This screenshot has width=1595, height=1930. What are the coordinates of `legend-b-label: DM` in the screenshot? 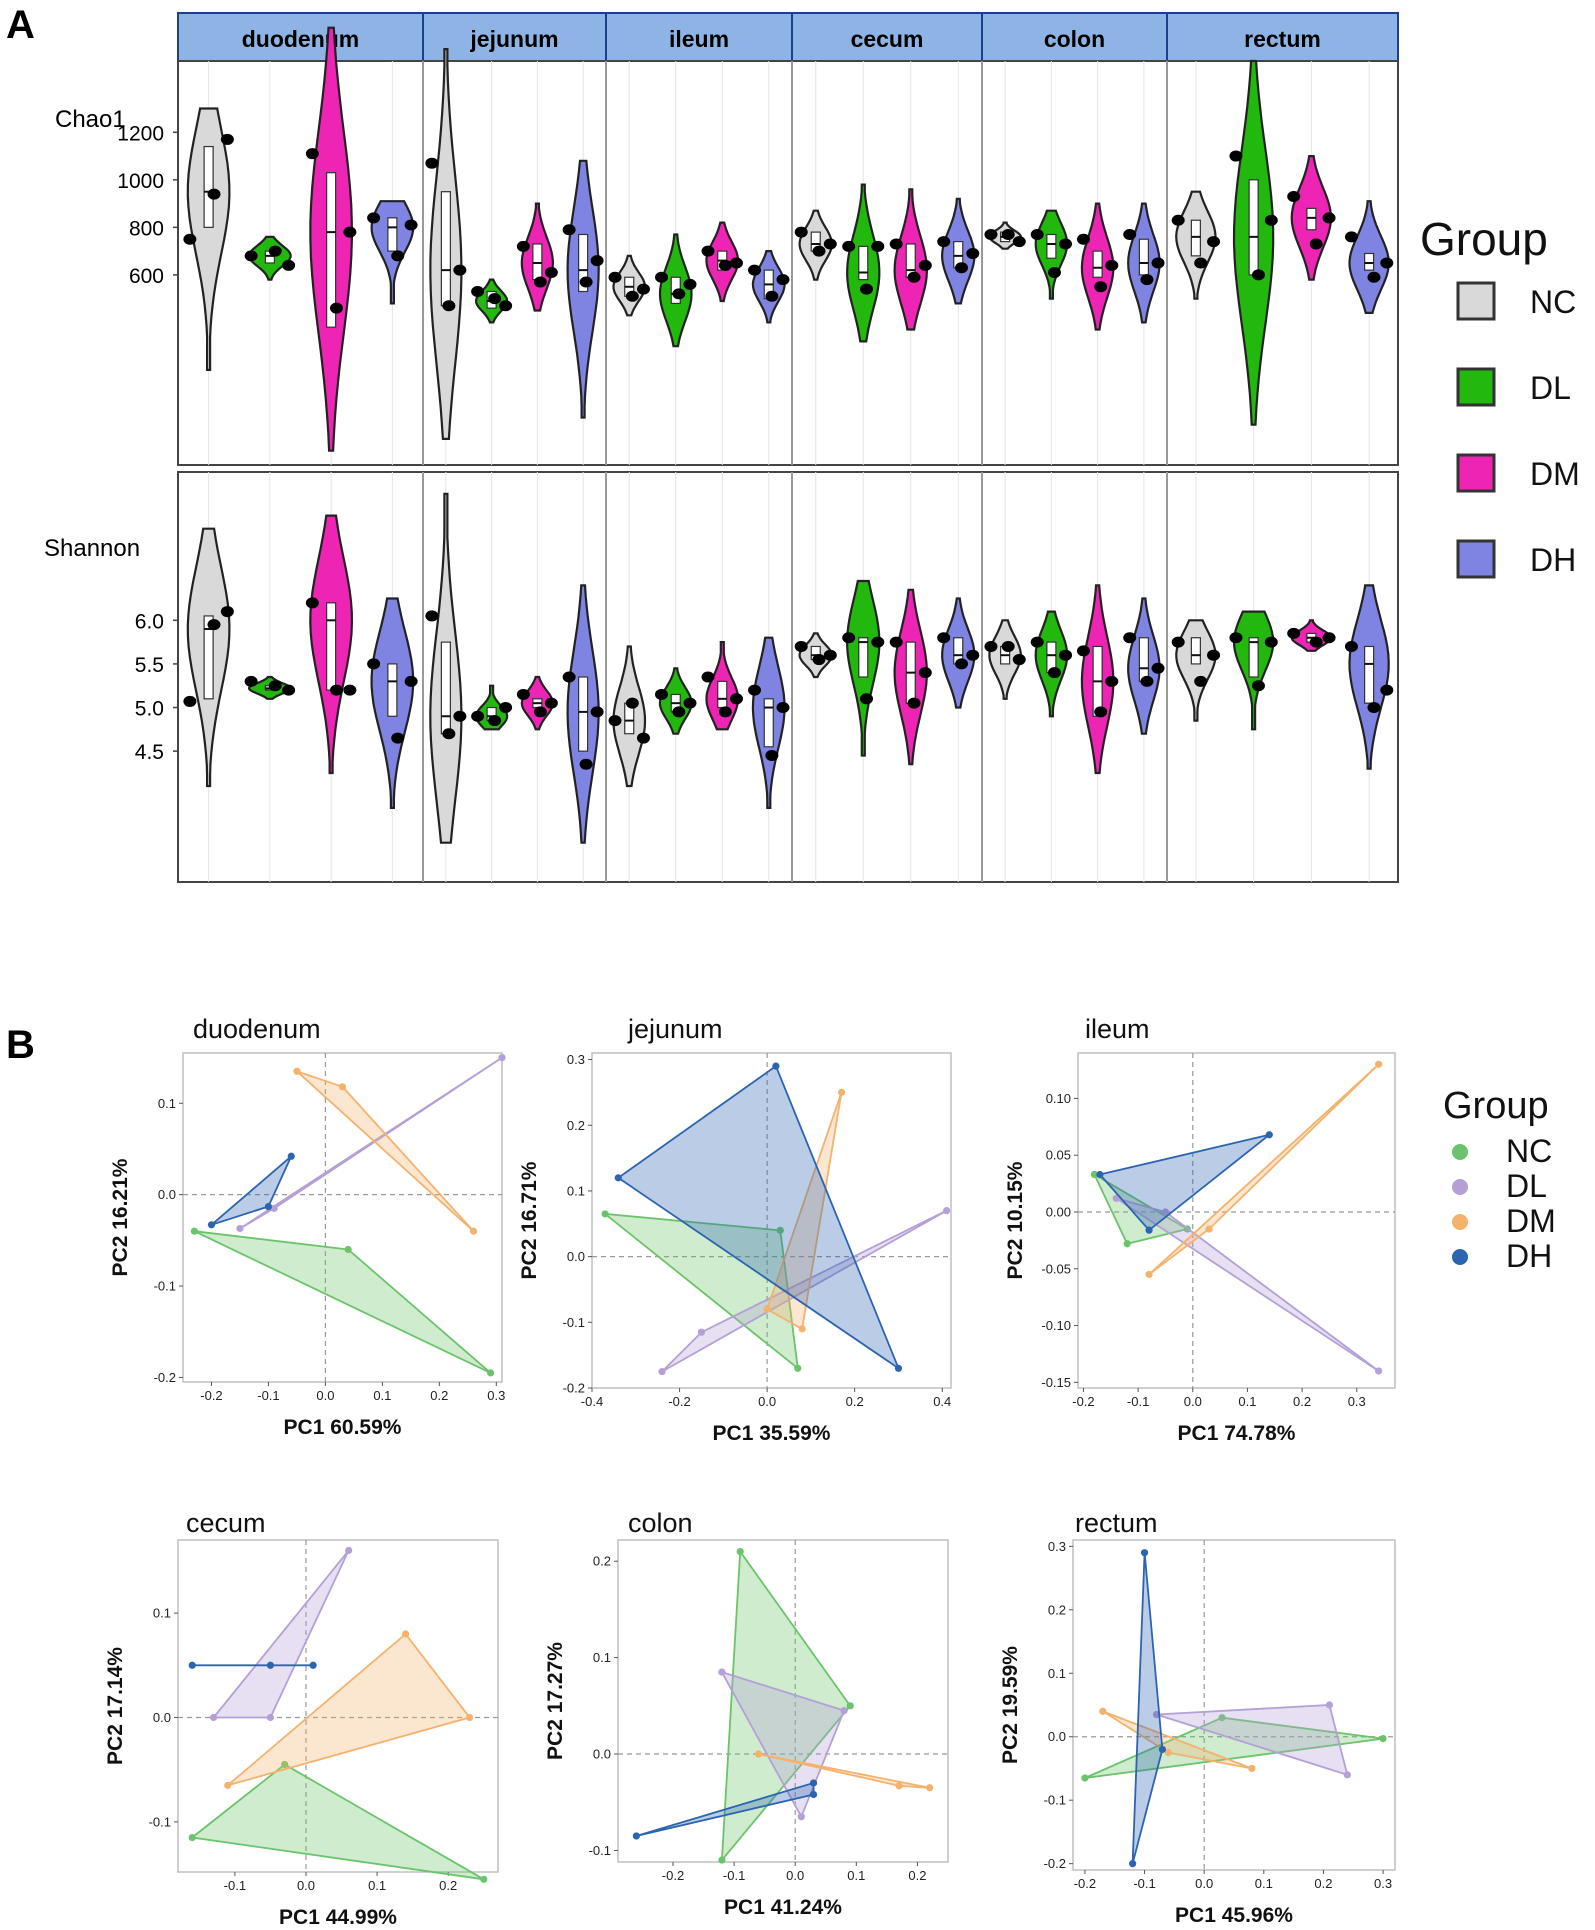 It's located at (1531, 1221).